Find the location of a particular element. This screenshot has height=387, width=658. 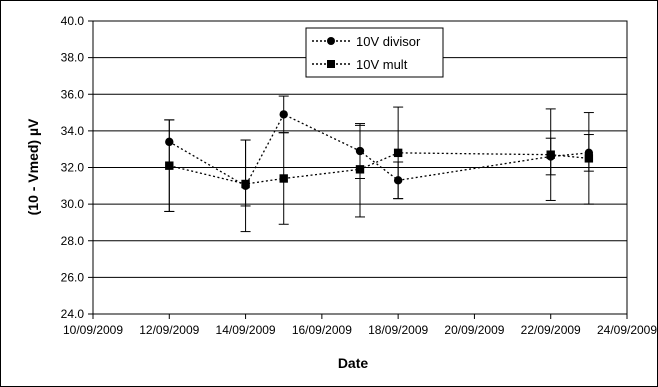

y-tick-label: 24.0 is located at coordinates (73, 314).